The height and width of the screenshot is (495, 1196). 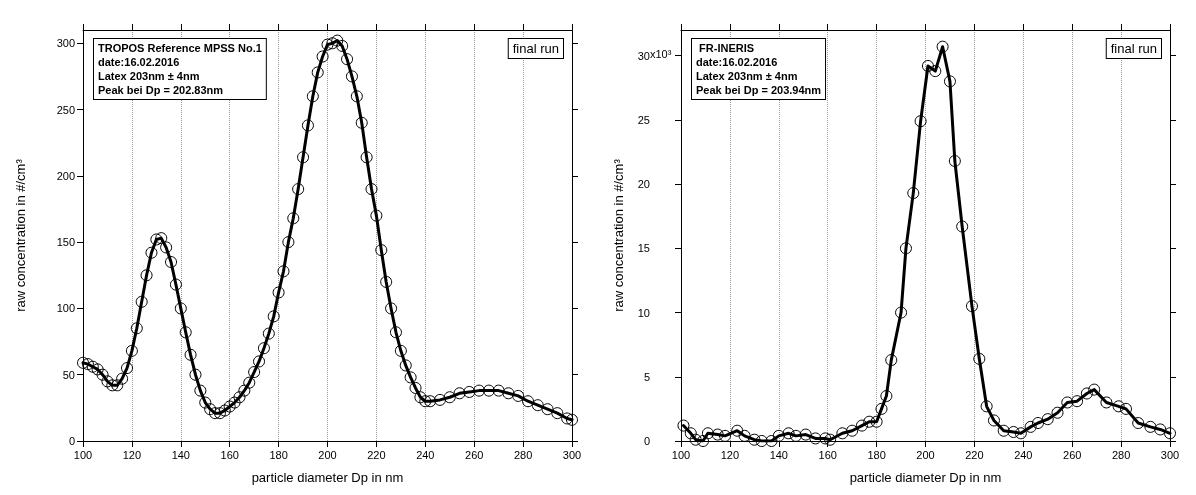 What do you see at coordinates (759, 69) in the screenshot?
I see `annotation: FR-INERIS date:16.02.2016 Latex 203nm ± 4nm Peak bei Dp = 203.94nm` at bounding box center [759, 69].